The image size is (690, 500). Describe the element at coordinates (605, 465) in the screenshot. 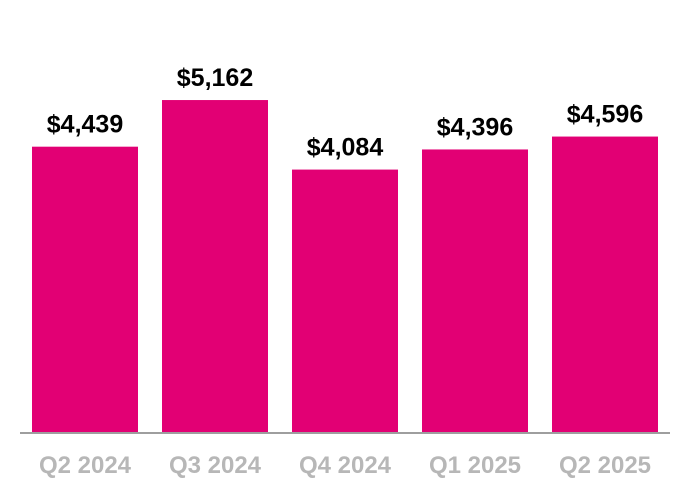

I see `category-label-4: Q2 2025` at that location.